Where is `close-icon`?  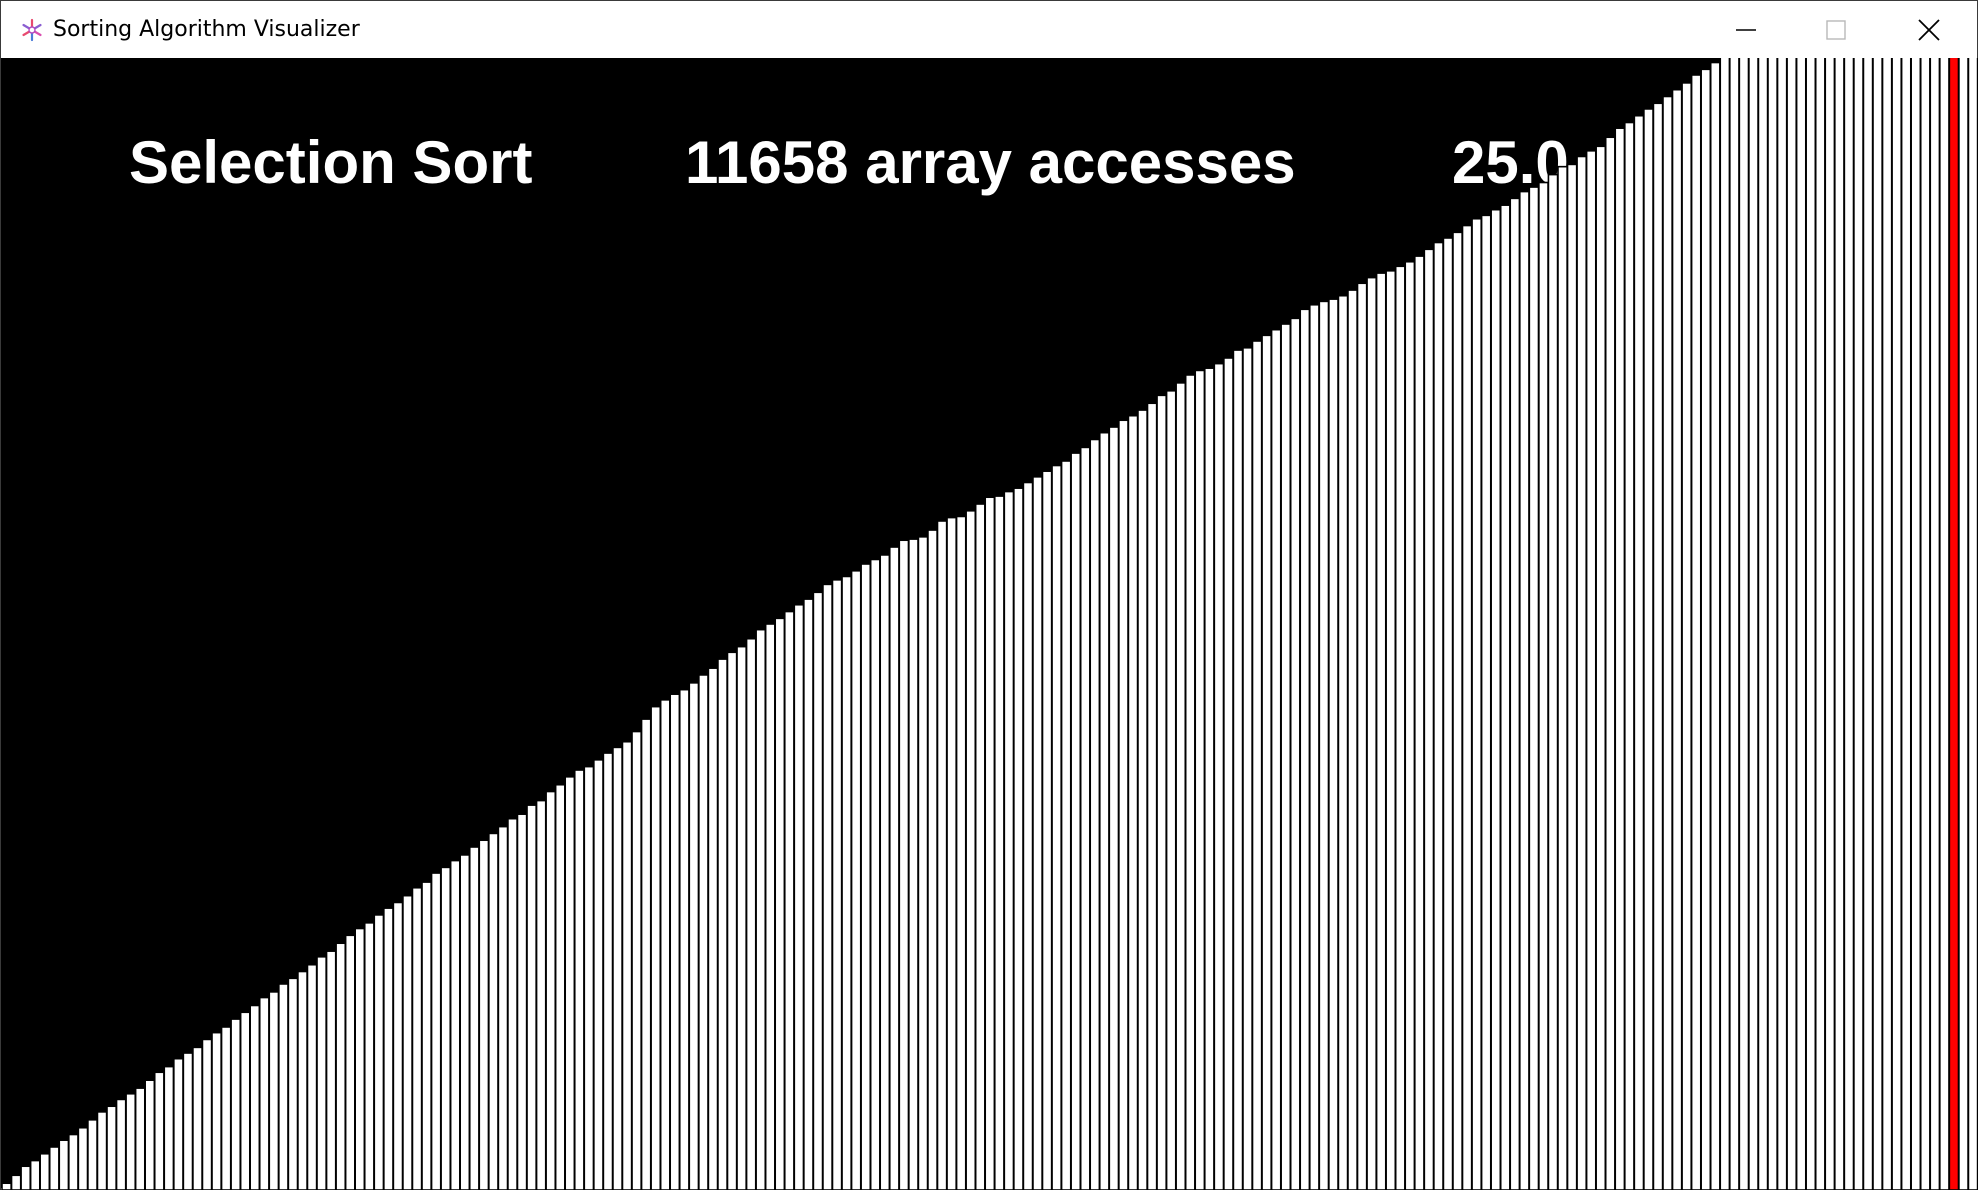 close-icon is located at coordinates (1929, 30).